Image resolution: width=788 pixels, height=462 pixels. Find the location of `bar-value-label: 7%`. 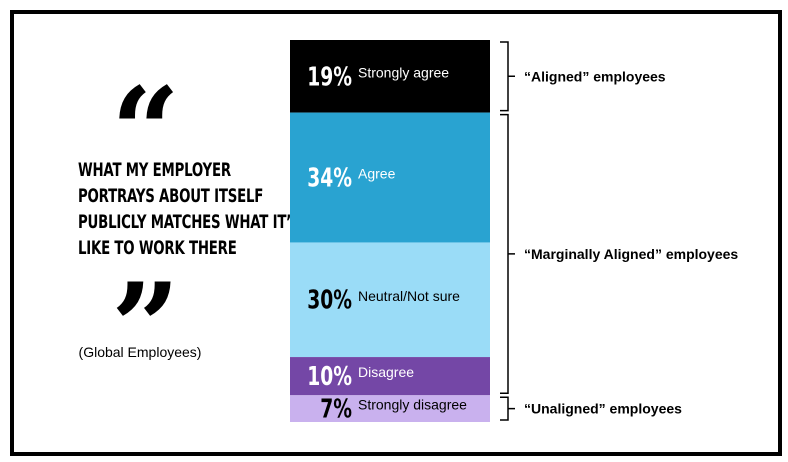

bar-value-label: 7% is located at coordinates (336, 410).